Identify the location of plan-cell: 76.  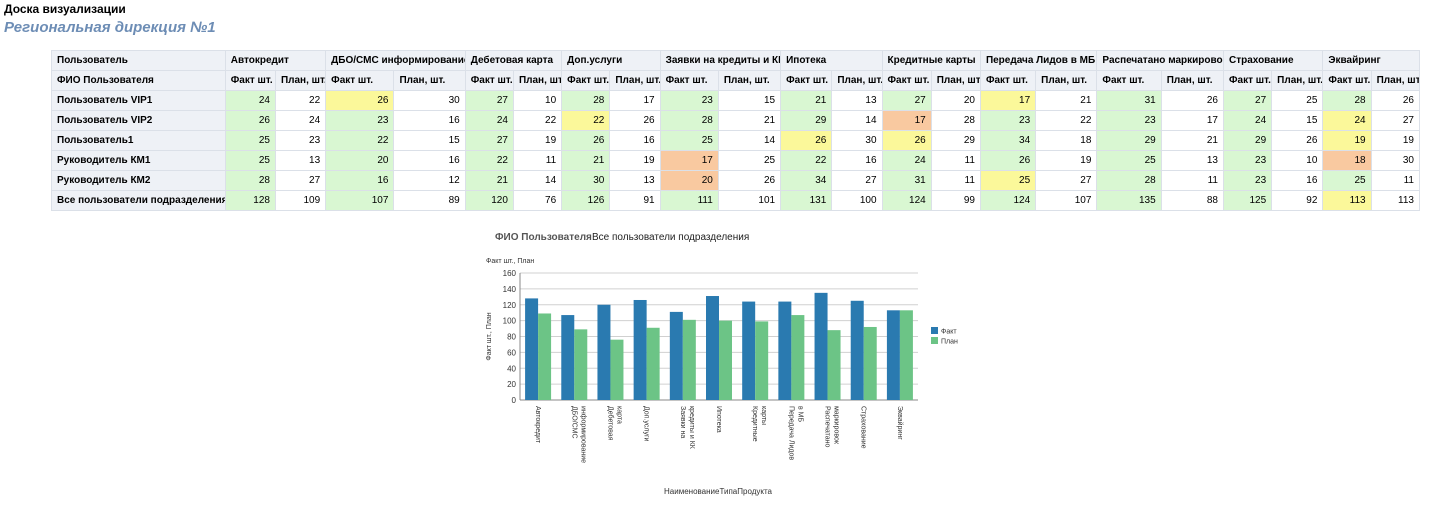
(537, 200).